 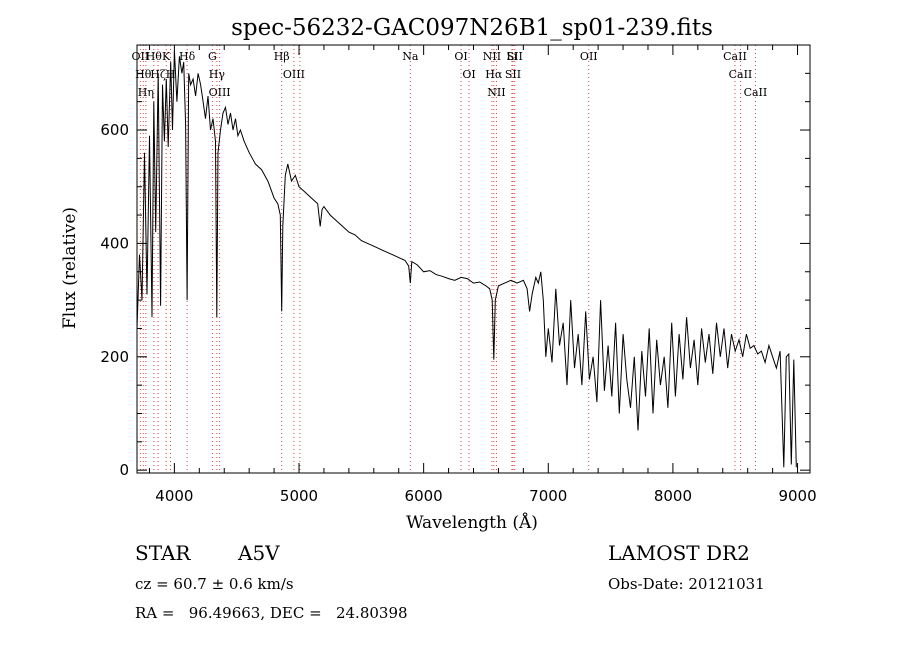 I want to click on line-label: Na, so click(x=410, y=56).